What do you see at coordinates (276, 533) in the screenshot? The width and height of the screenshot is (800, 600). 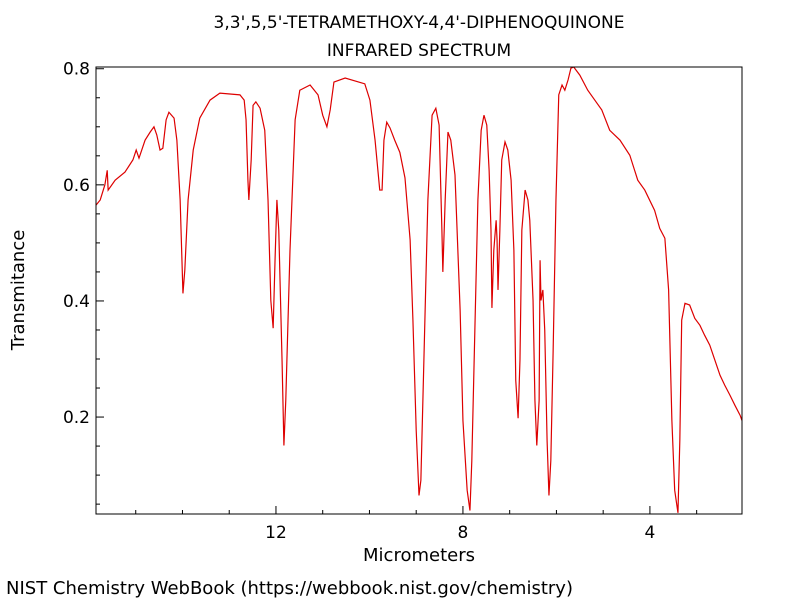 I see `x-tick-label: 12` at bounding box center [276, 533].